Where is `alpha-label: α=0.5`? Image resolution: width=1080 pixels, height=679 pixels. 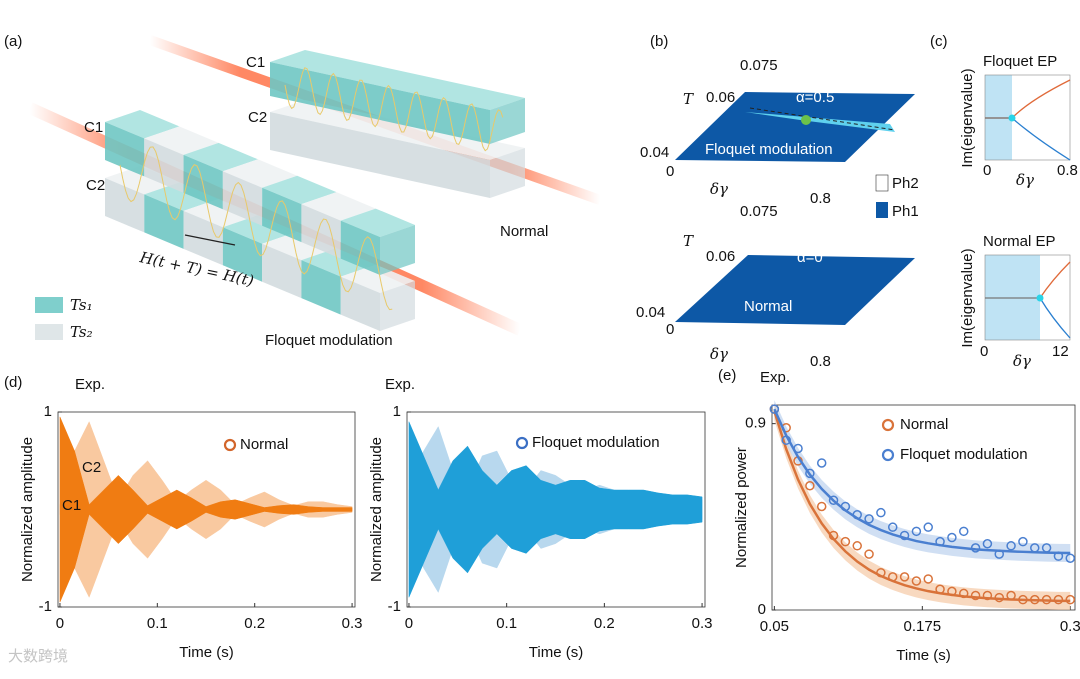 alpha-label: α=0.5 is located at coordinates (815, 97).